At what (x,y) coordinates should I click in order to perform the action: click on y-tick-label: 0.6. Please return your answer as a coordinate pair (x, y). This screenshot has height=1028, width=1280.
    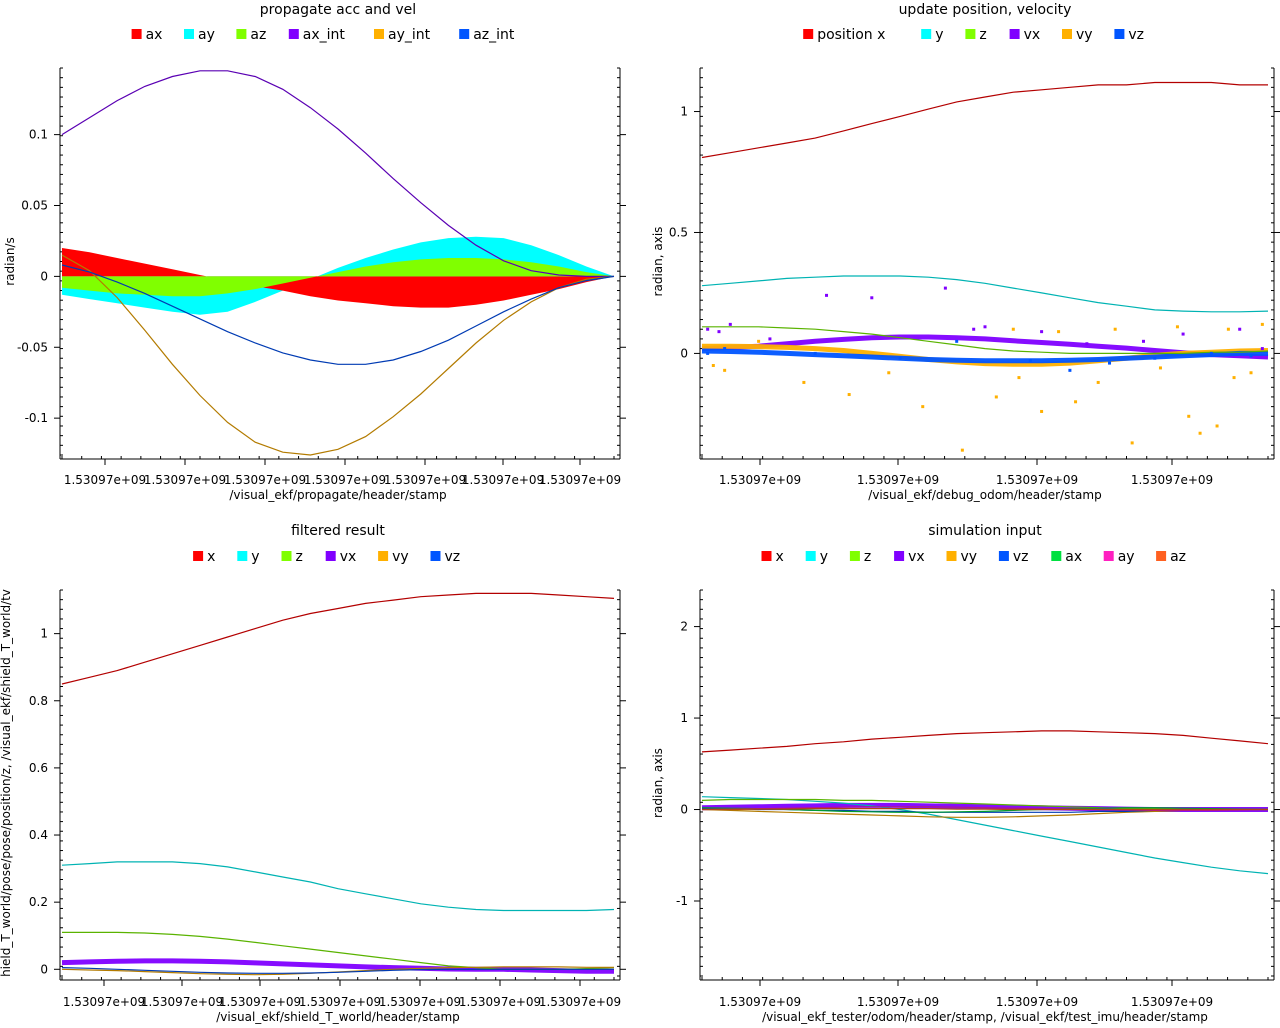
    Looking at the image, I should click on (38, 768).